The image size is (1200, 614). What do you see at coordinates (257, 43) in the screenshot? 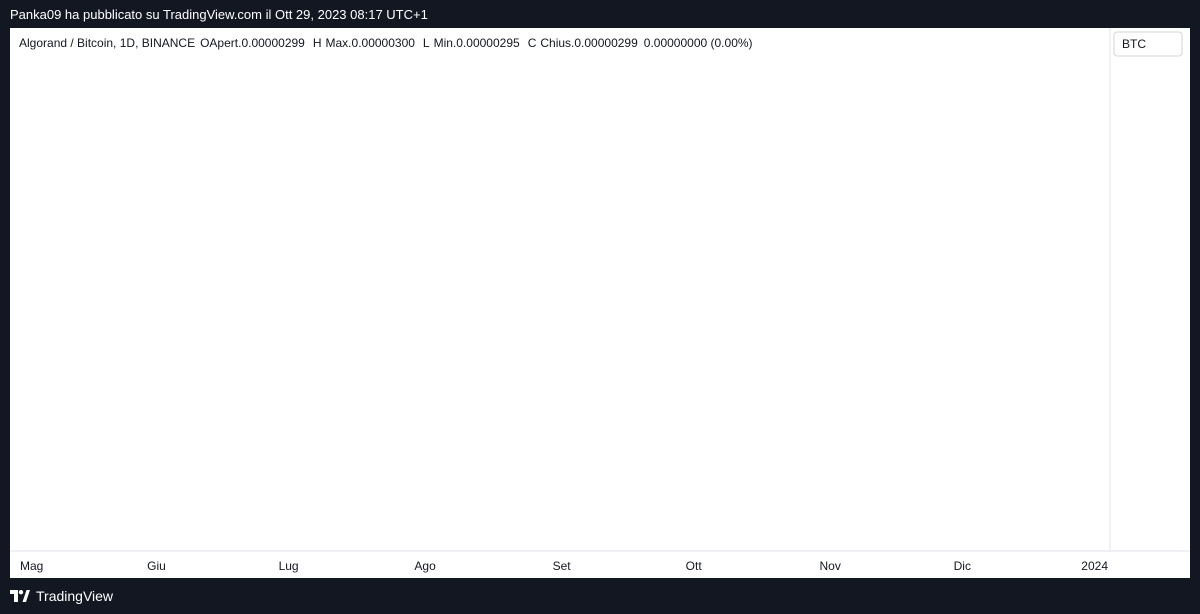
I see `legend-open: Apert.0.00000299` at bounding box center [257, 43].